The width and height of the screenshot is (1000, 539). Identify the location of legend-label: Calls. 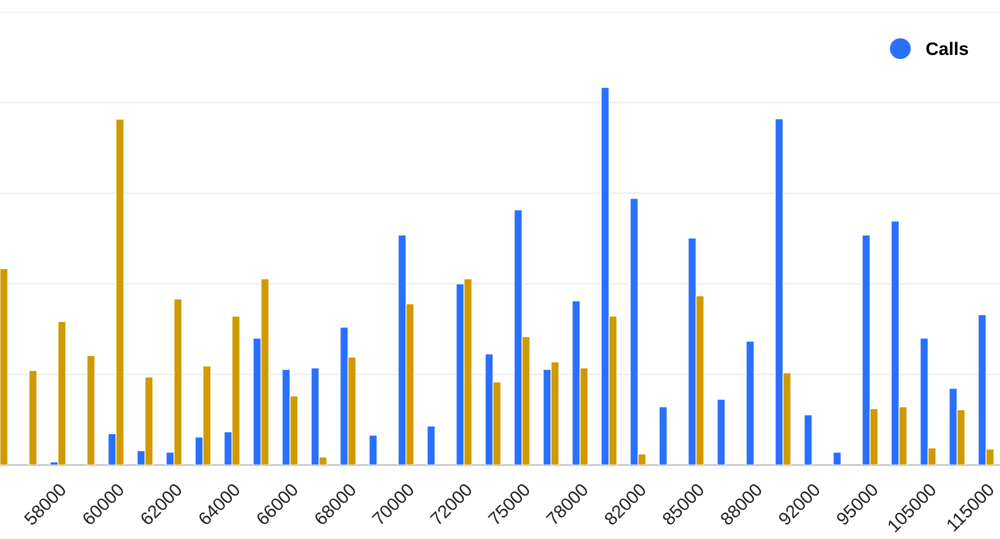
(947, 49).